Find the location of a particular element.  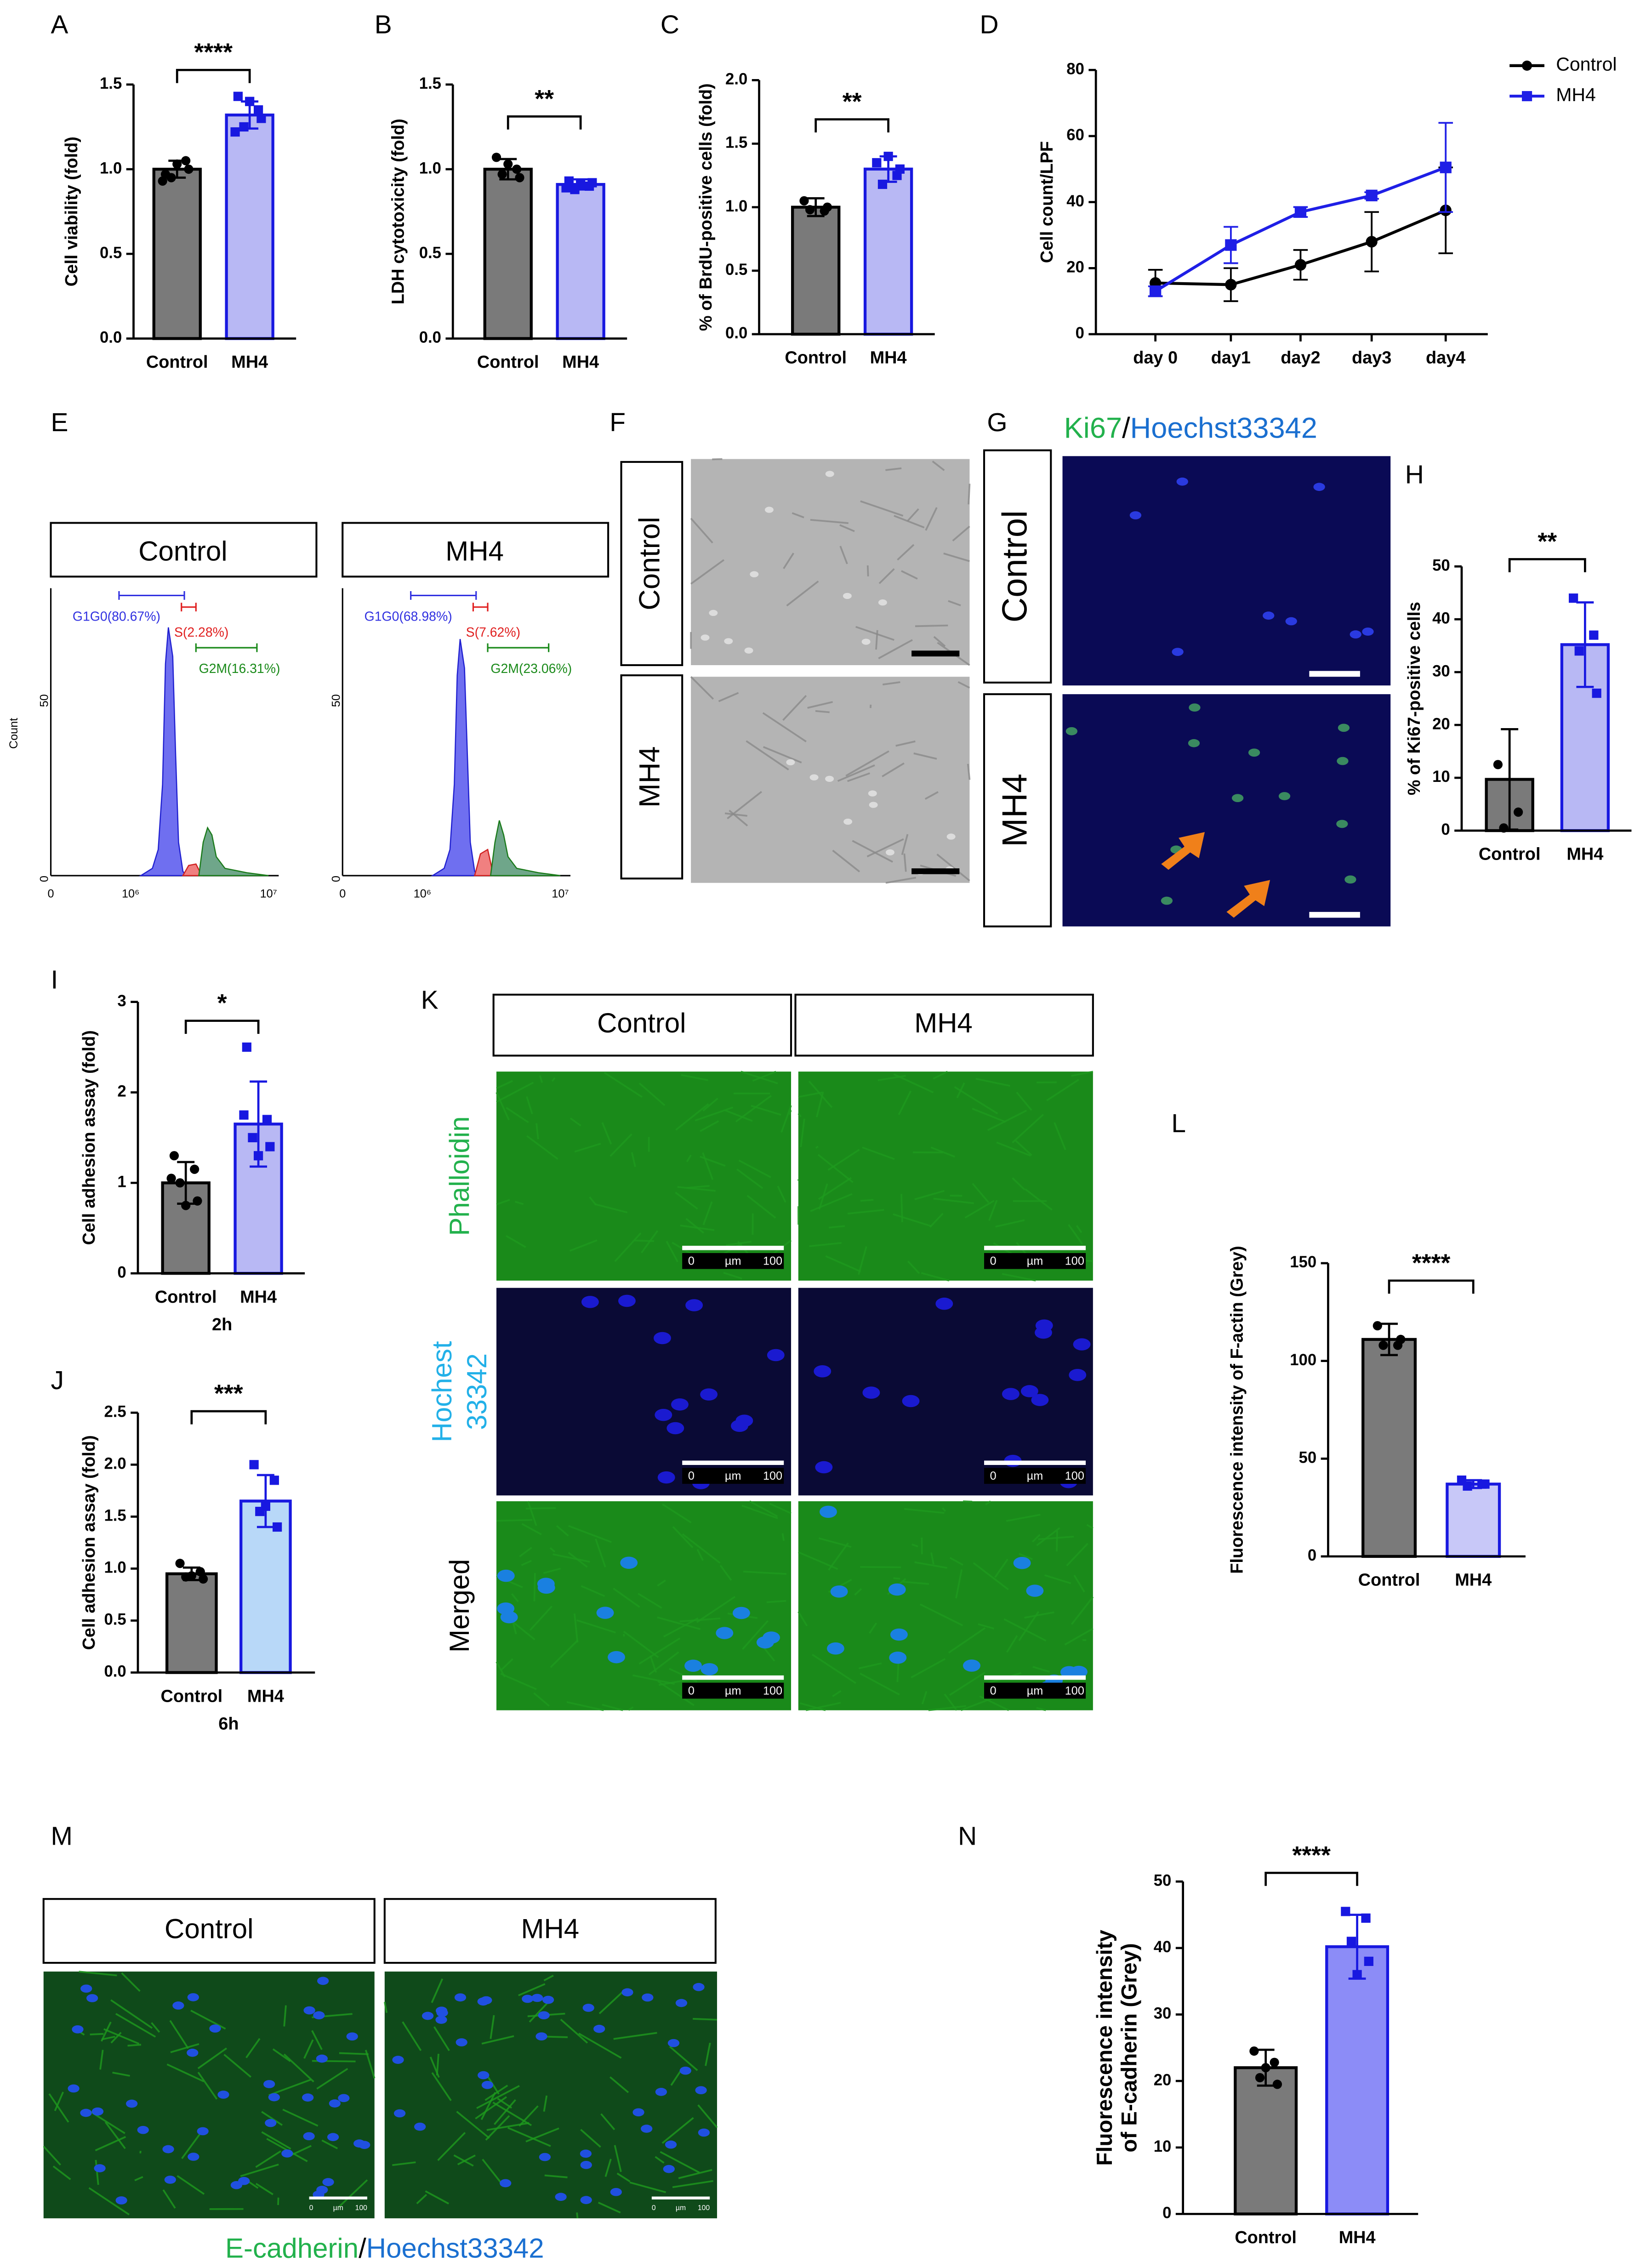

label-part: Hoechst33342 is located at coordinates (1223, 428).